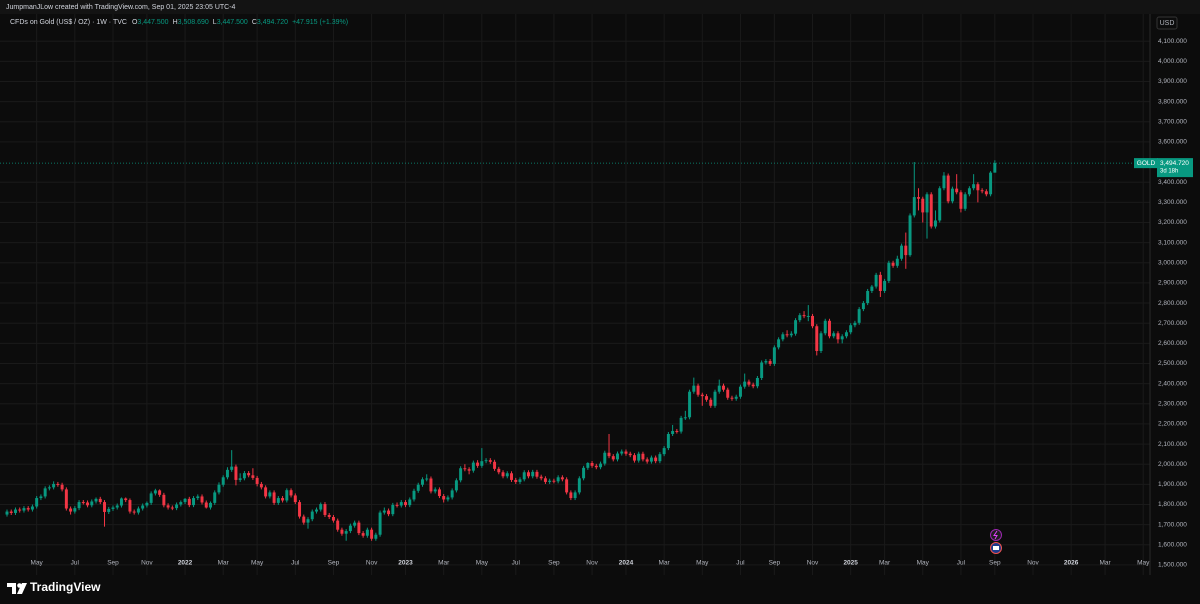  I want to click on currency: USD, so click(1167, 23).